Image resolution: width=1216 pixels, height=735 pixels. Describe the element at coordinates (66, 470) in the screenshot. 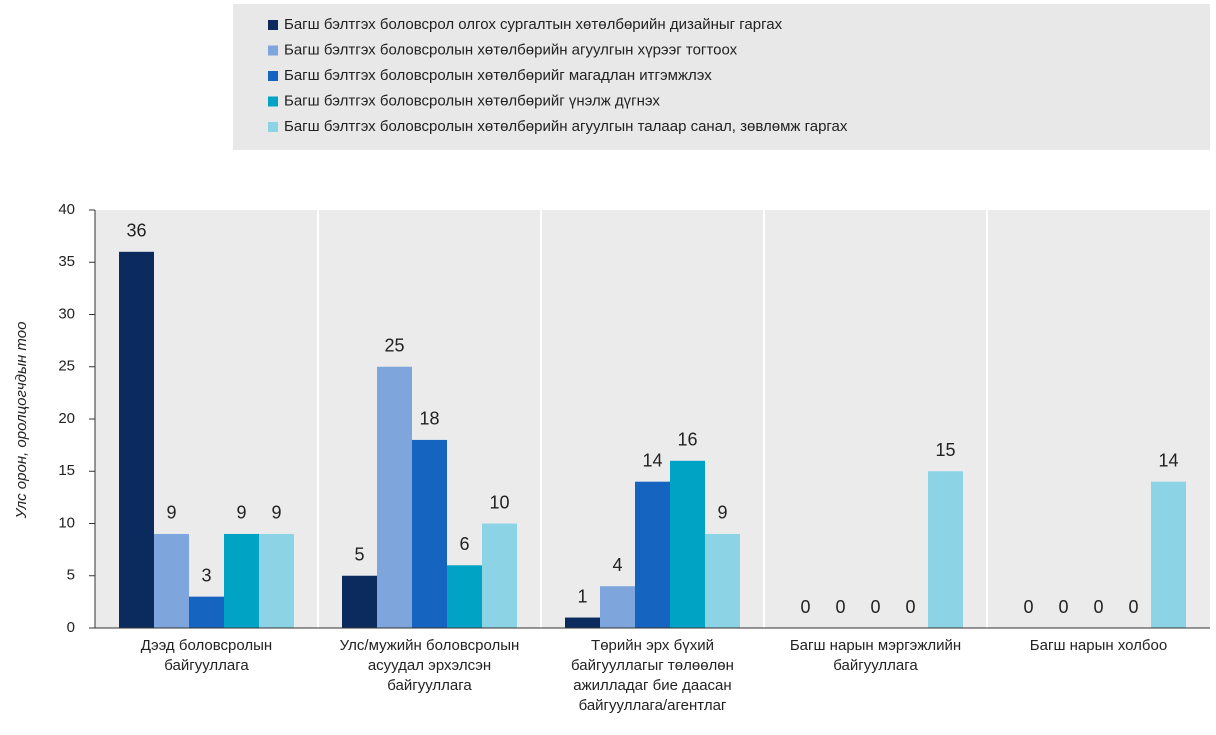

I see `y-tick-label: 15` at that location.